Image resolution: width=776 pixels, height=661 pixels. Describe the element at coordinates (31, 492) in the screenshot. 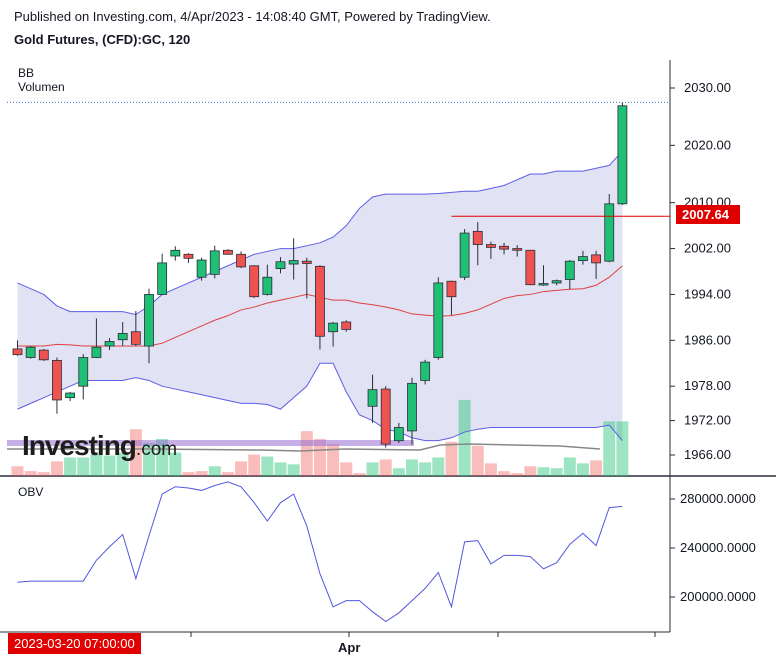

I see `obv-indicator-label: OBV` at that location.